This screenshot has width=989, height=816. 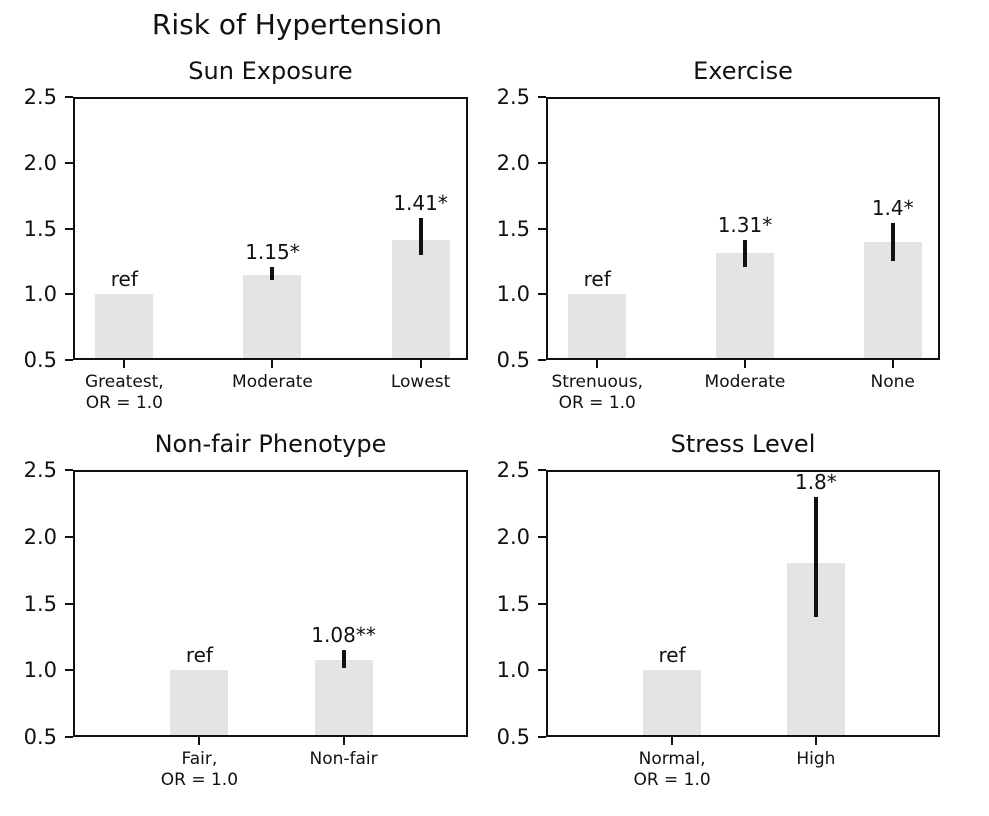 What do you see at coordinates (892, 382) in the screenshot?
I see `x-tick-label: None` at bounding box center [892, 382].